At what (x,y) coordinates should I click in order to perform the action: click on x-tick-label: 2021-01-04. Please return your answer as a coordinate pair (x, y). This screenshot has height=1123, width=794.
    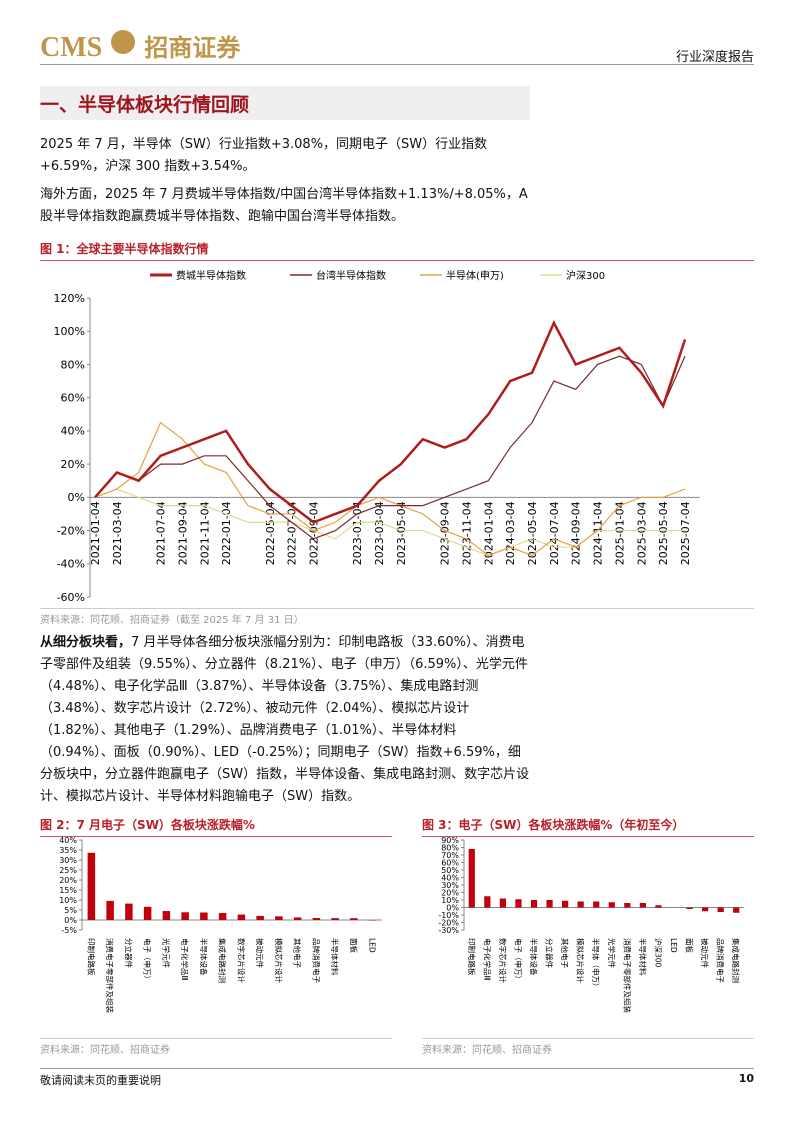
    Looking at the image, I should click on (95, 533).